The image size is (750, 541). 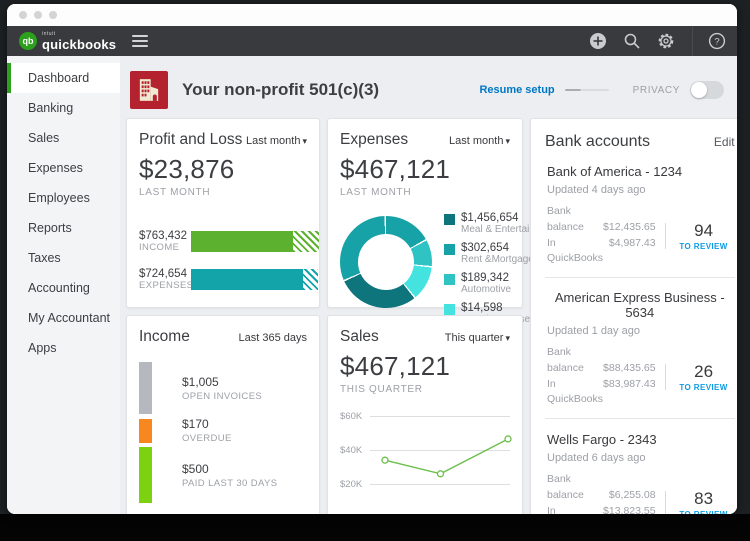 What do you see at coordinates (195, 424) in the screenshot?
I see `overdue-value: $170` at bounding box center [195, 424].